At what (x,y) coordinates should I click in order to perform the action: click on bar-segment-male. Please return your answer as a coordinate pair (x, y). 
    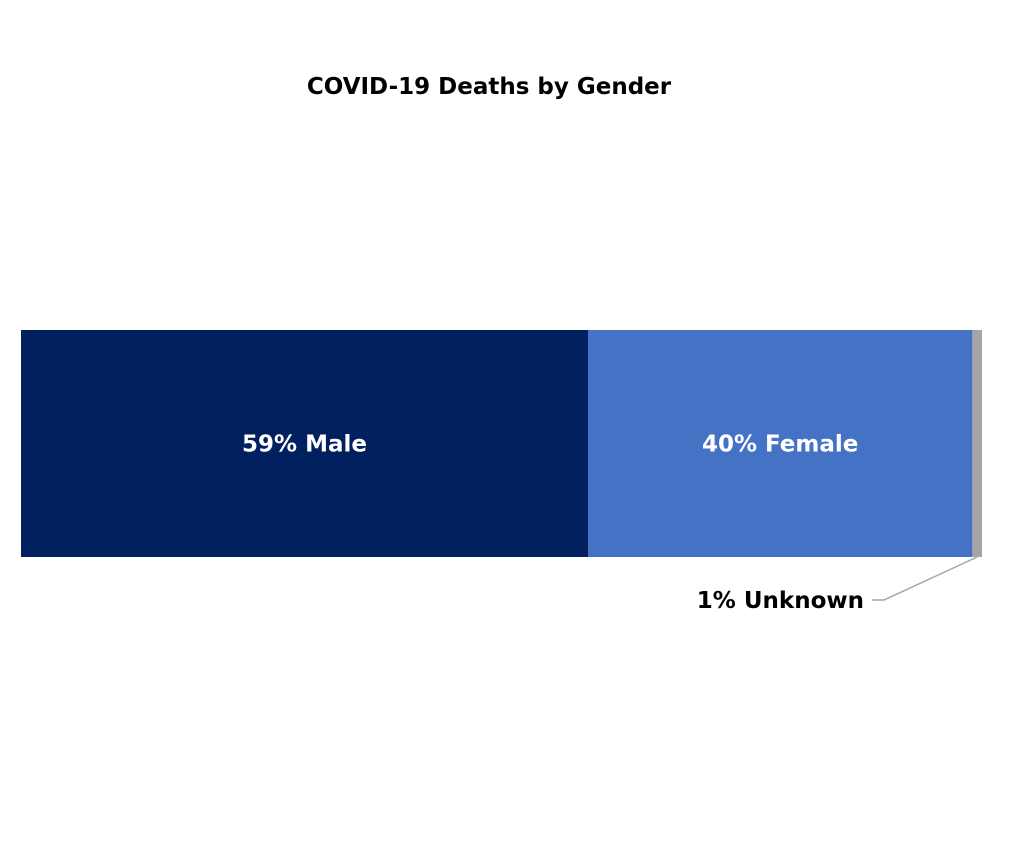
    Looking at the image, I should click on (304, 443).